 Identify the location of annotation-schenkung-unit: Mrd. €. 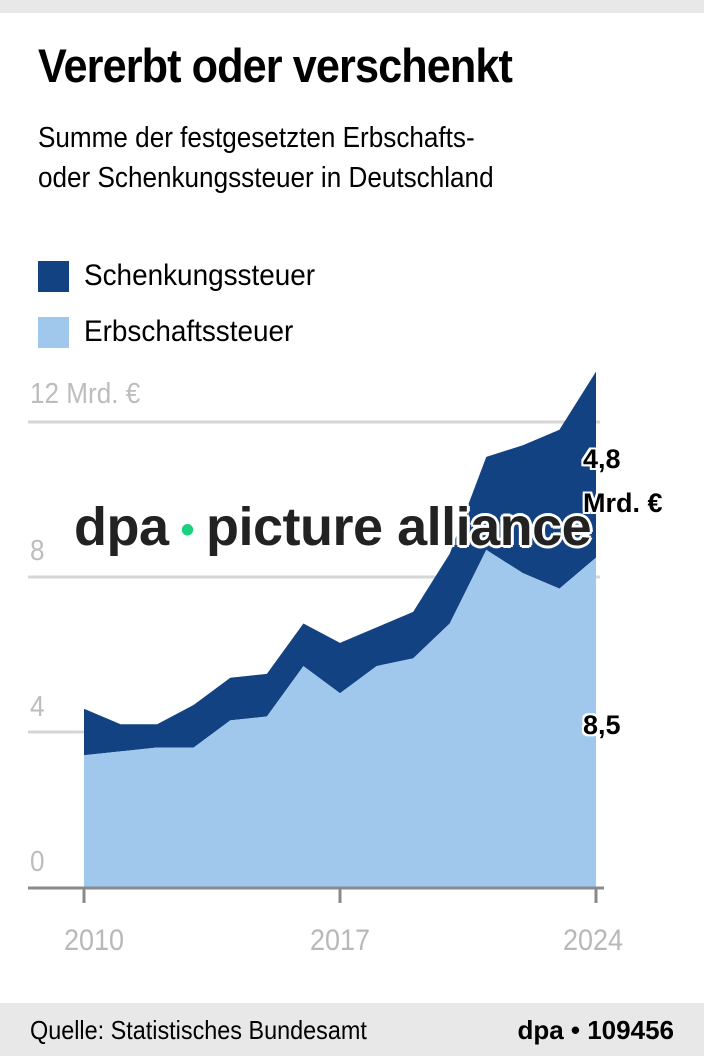
(623, 503).